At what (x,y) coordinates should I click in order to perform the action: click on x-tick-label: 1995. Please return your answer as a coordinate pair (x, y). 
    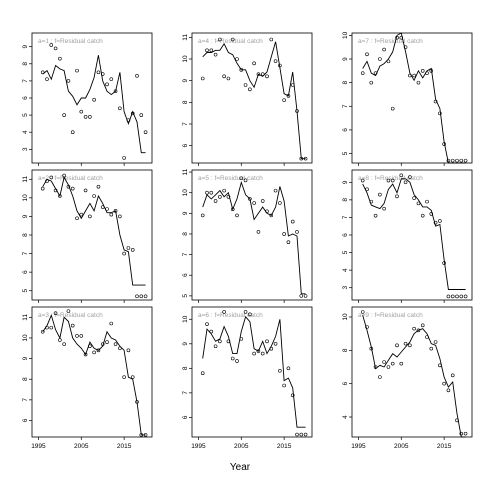
    Looking at the image, I should click on (38, 446).